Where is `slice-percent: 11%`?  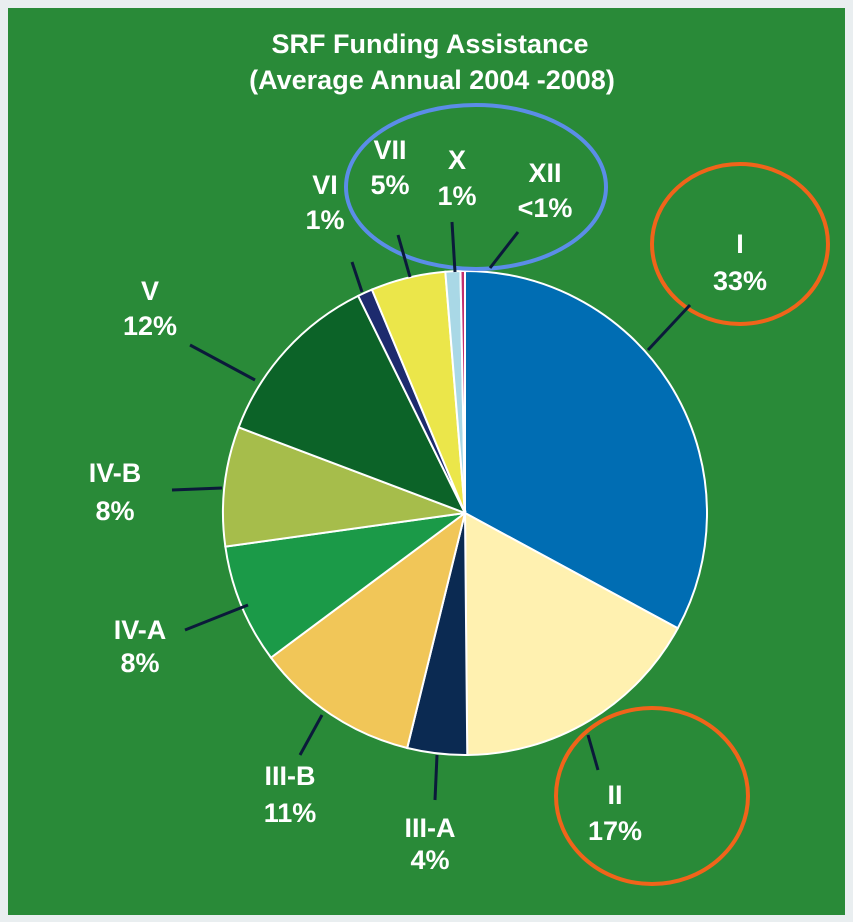
slice-percent: 11% is located at coordinates (290, 813).